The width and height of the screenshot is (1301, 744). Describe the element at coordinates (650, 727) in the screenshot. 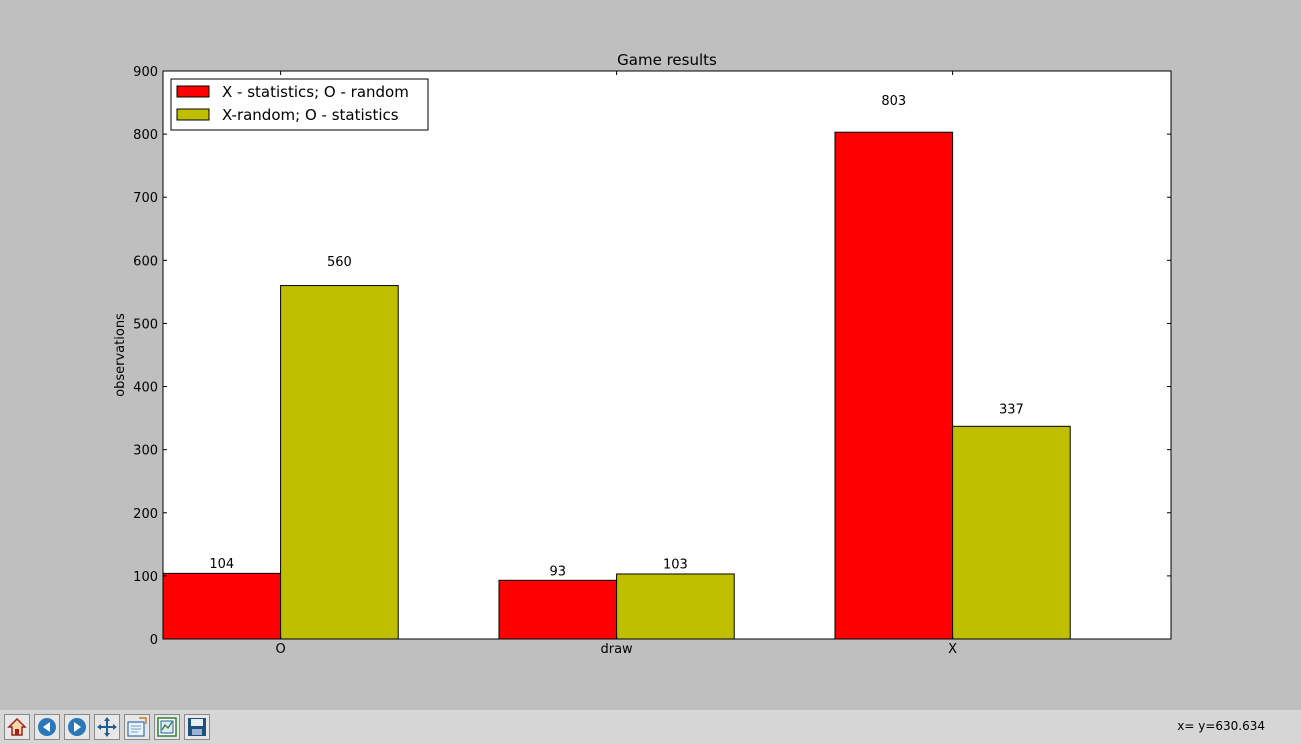

I see `navigation-toolbar: x= y=630.634` at that location.